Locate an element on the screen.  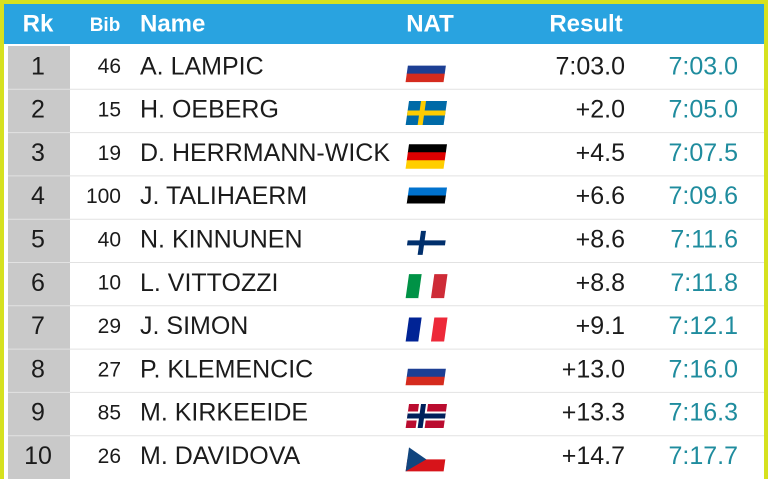
result: +4.5 is located at coordinates (600, 153).